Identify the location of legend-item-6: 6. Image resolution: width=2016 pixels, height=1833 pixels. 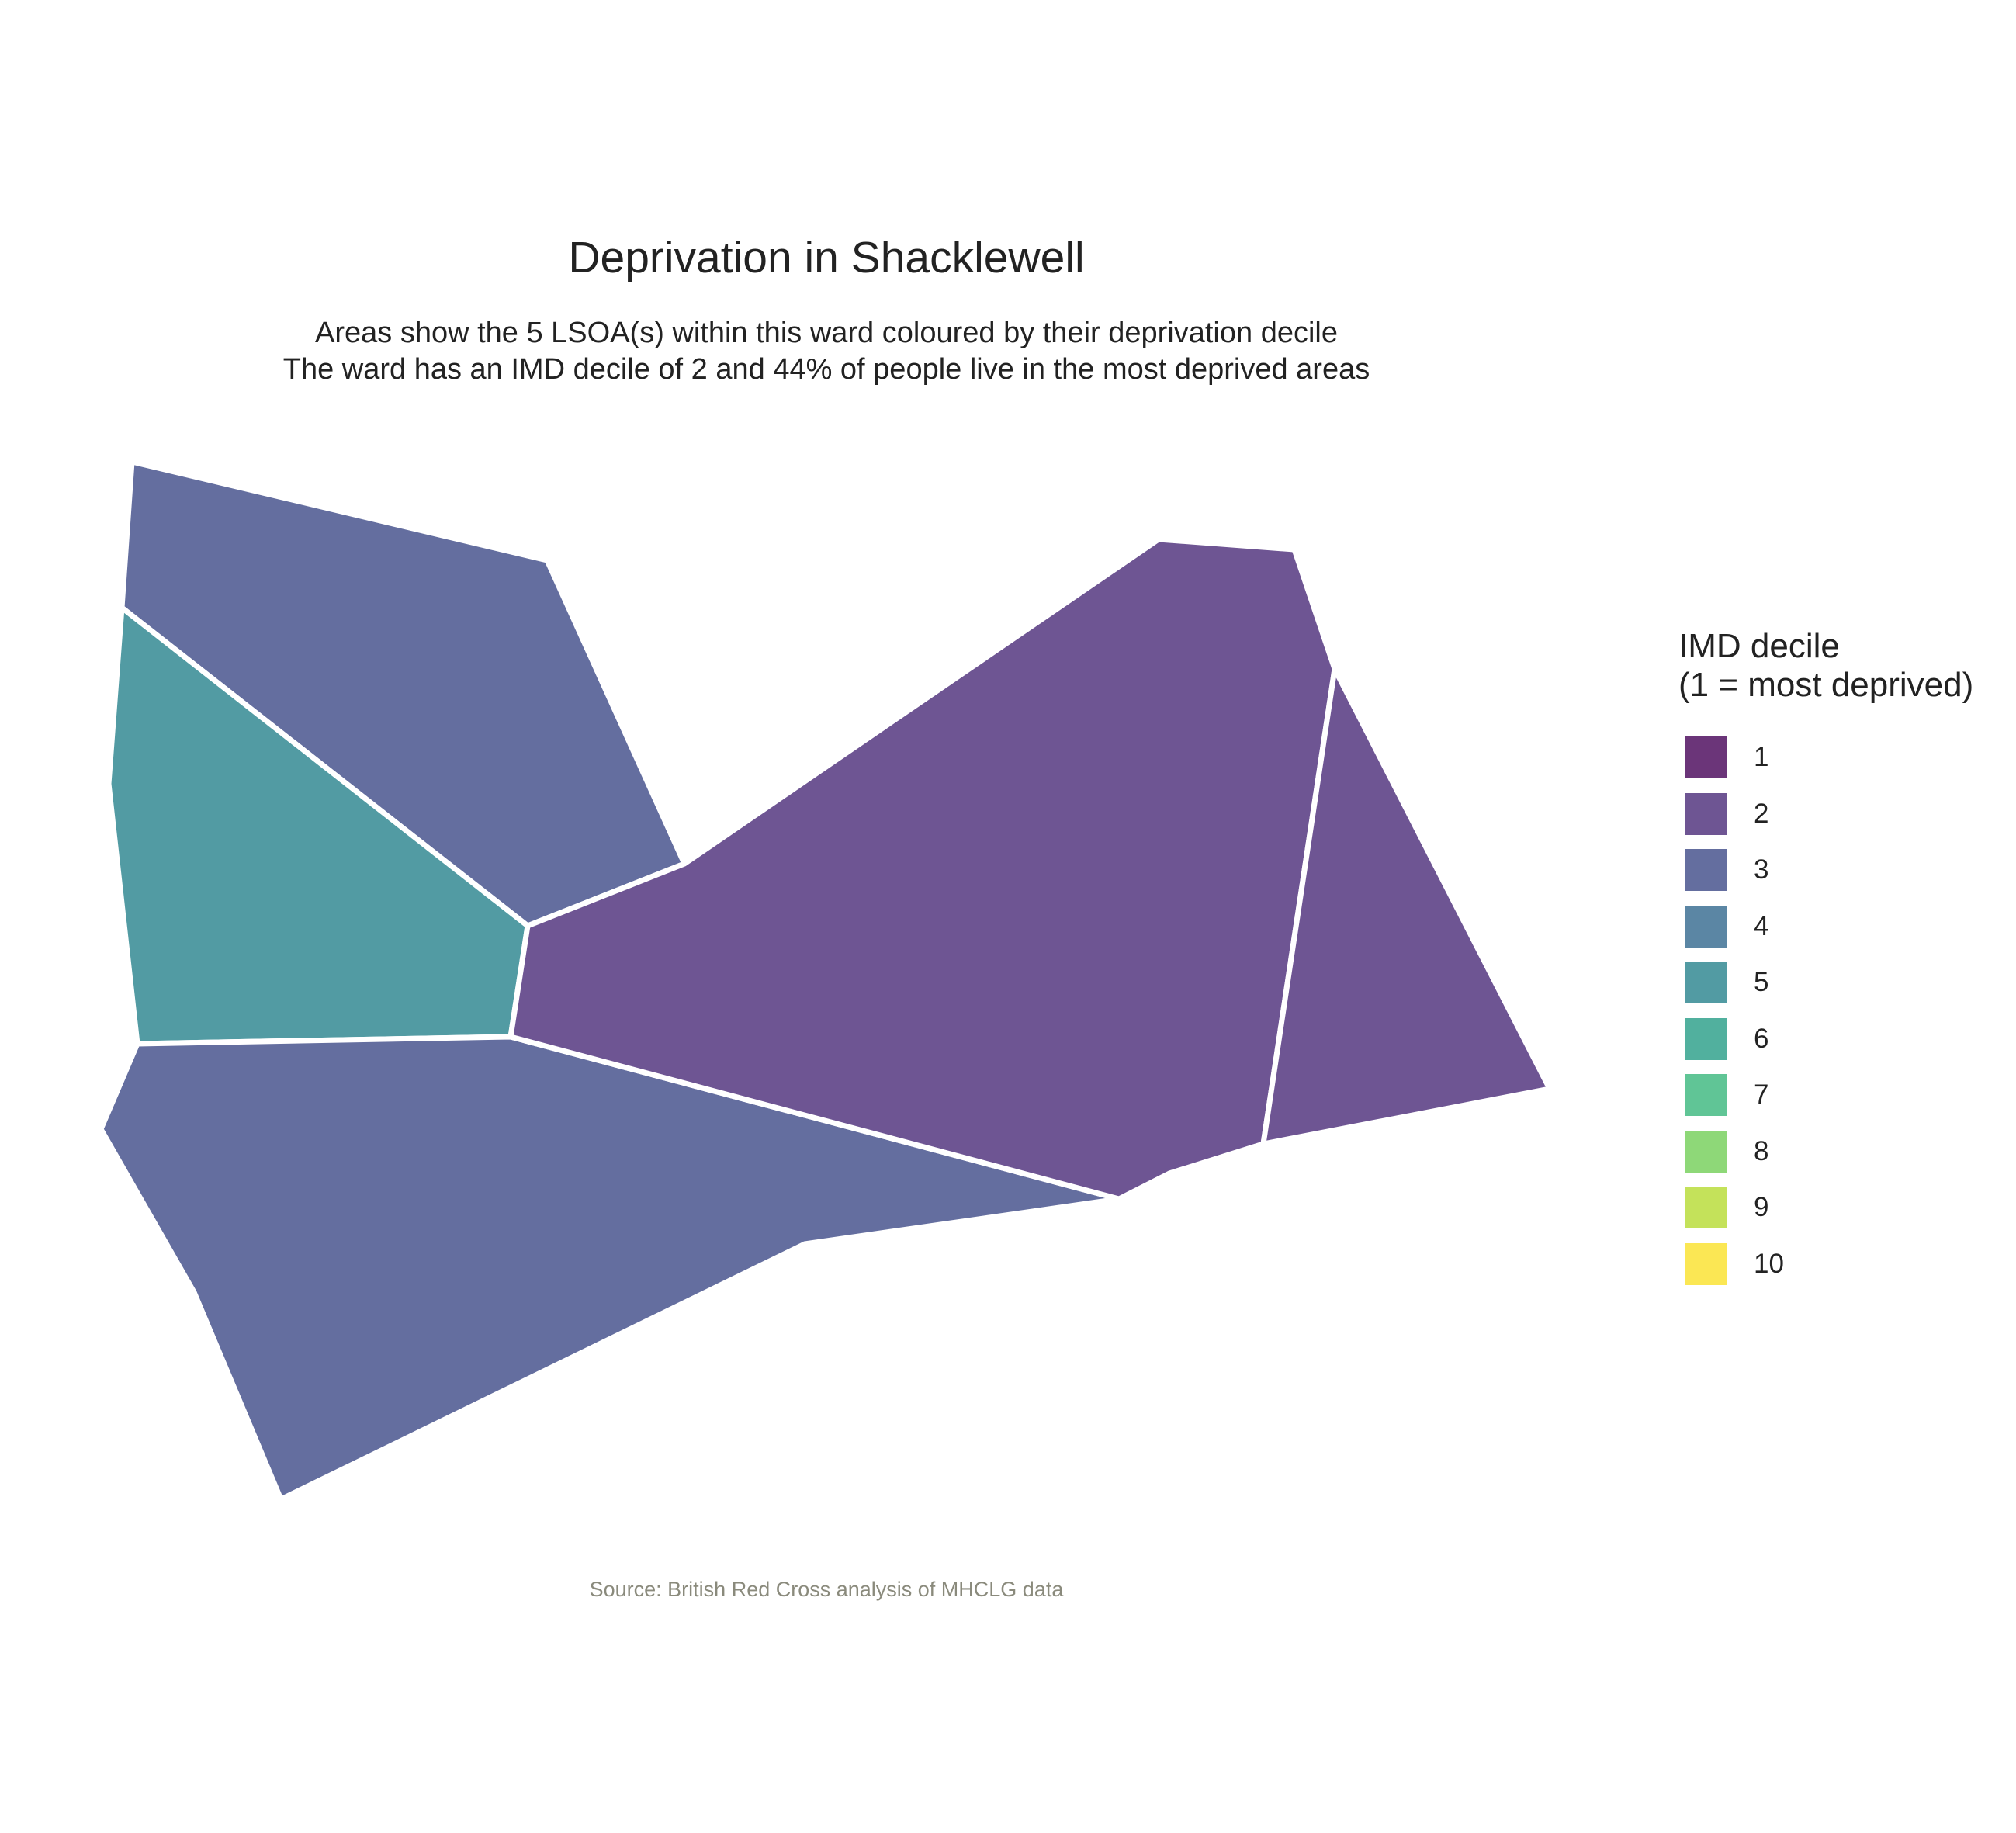
(1841, 1039).